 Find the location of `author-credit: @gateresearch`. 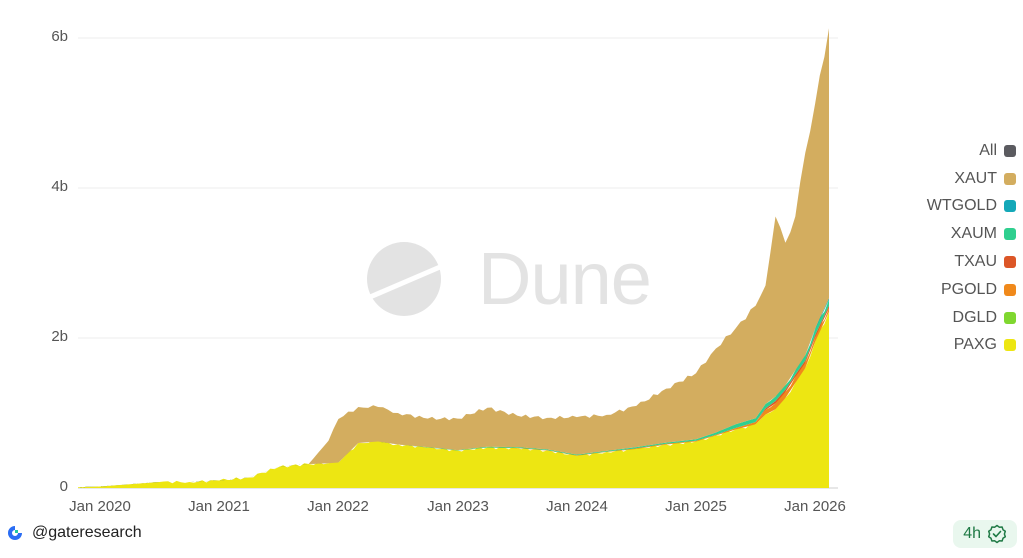

author-credit: @gateresearch is located at coordinates (74, 533).